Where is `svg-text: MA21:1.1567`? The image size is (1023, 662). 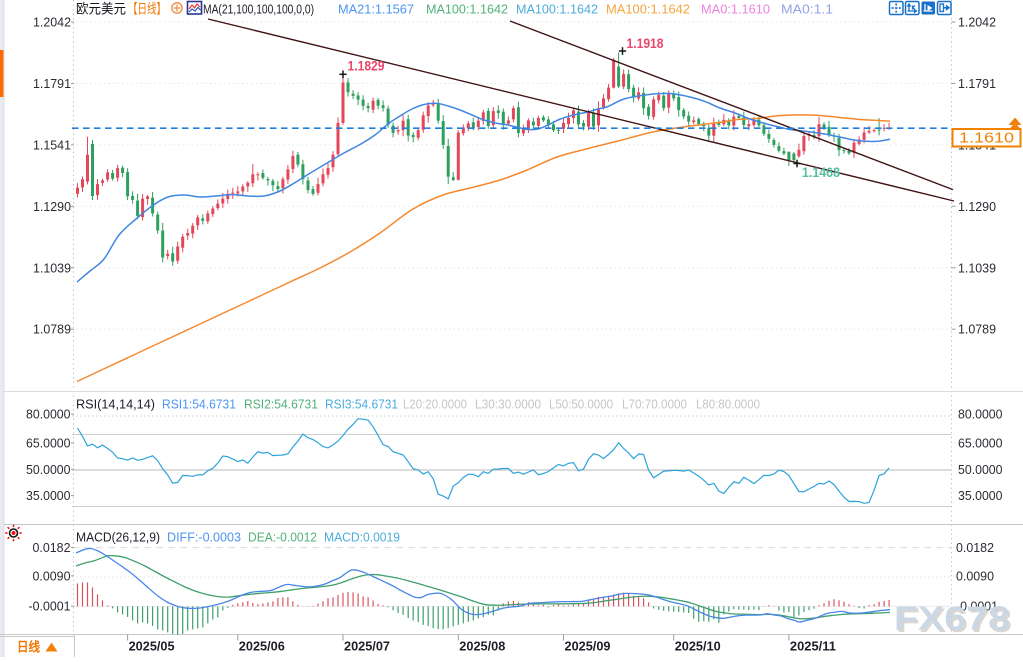 svg-text: MA21:1.1567 is located at coordinates (376, 9).